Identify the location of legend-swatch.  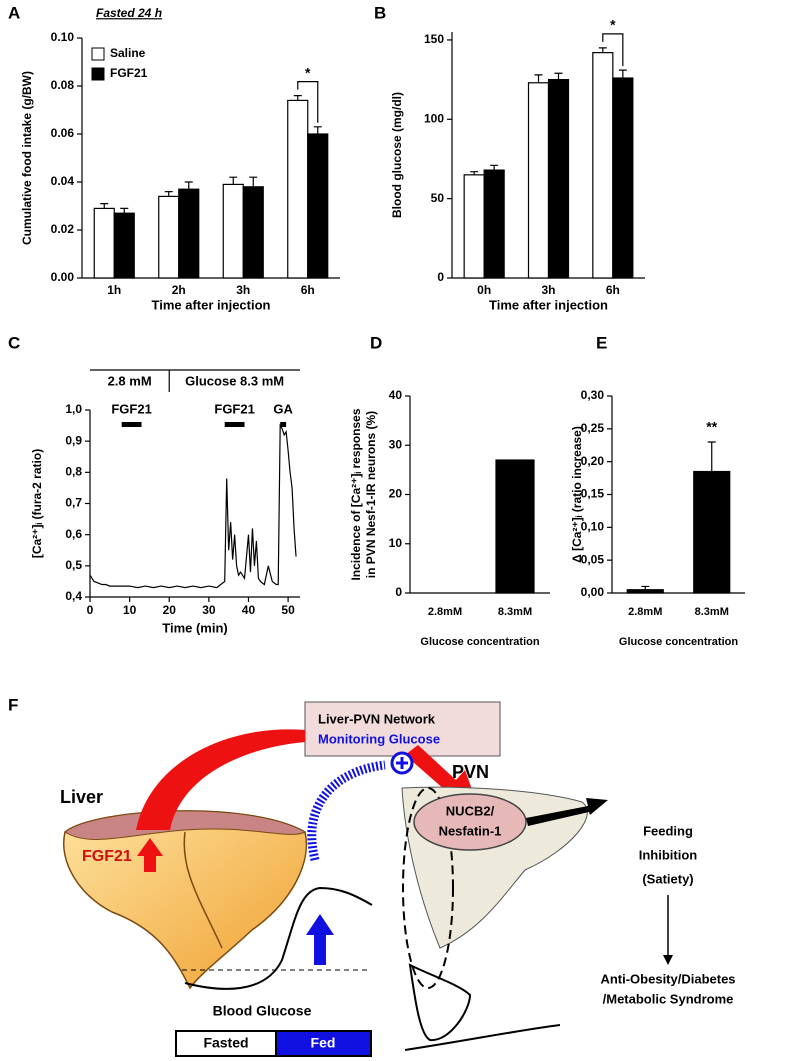
(98, 74).